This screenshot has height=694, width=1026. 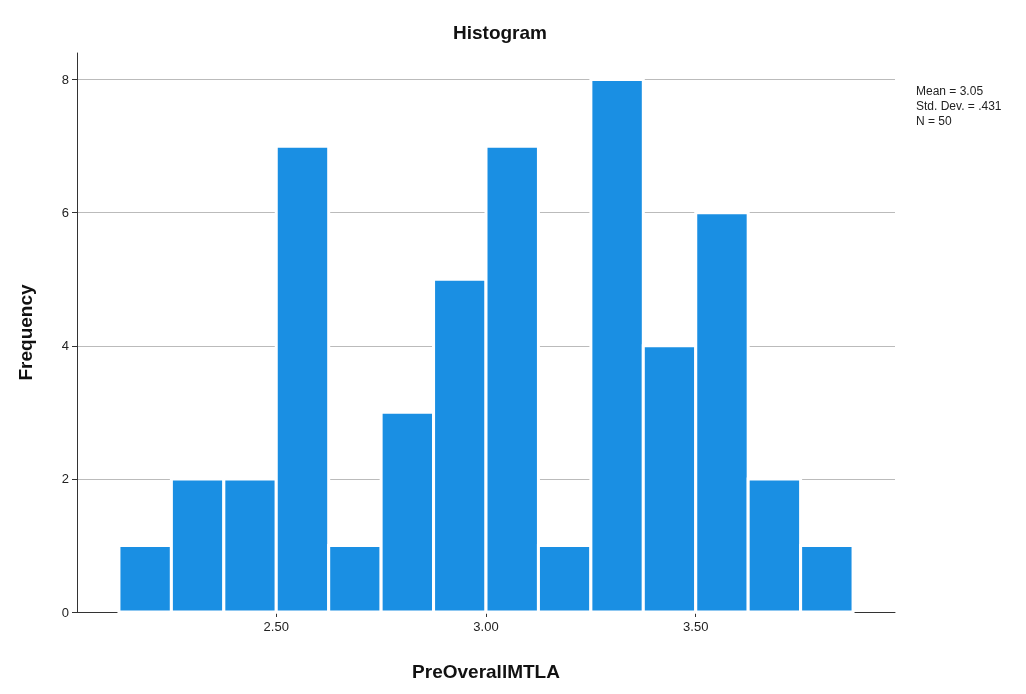 I want to click on x-tick-label: 3.50, so click(x=696, y=626).